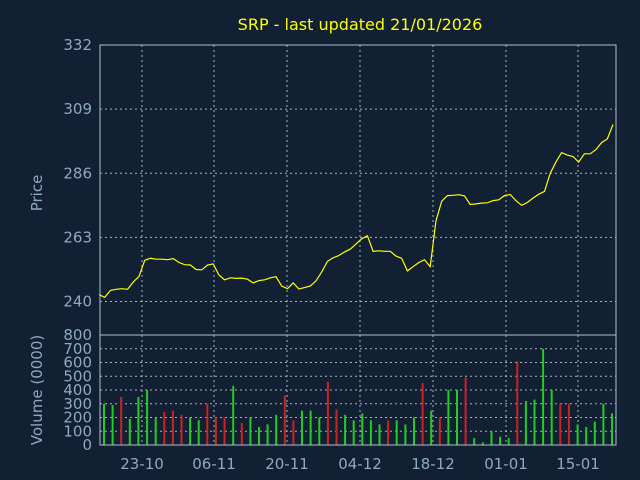 This screenshot has width=640, height=480. Describe the element at coordinates (77, 390) in the screenshot. I see `volume-tick-label: 400` at that location.